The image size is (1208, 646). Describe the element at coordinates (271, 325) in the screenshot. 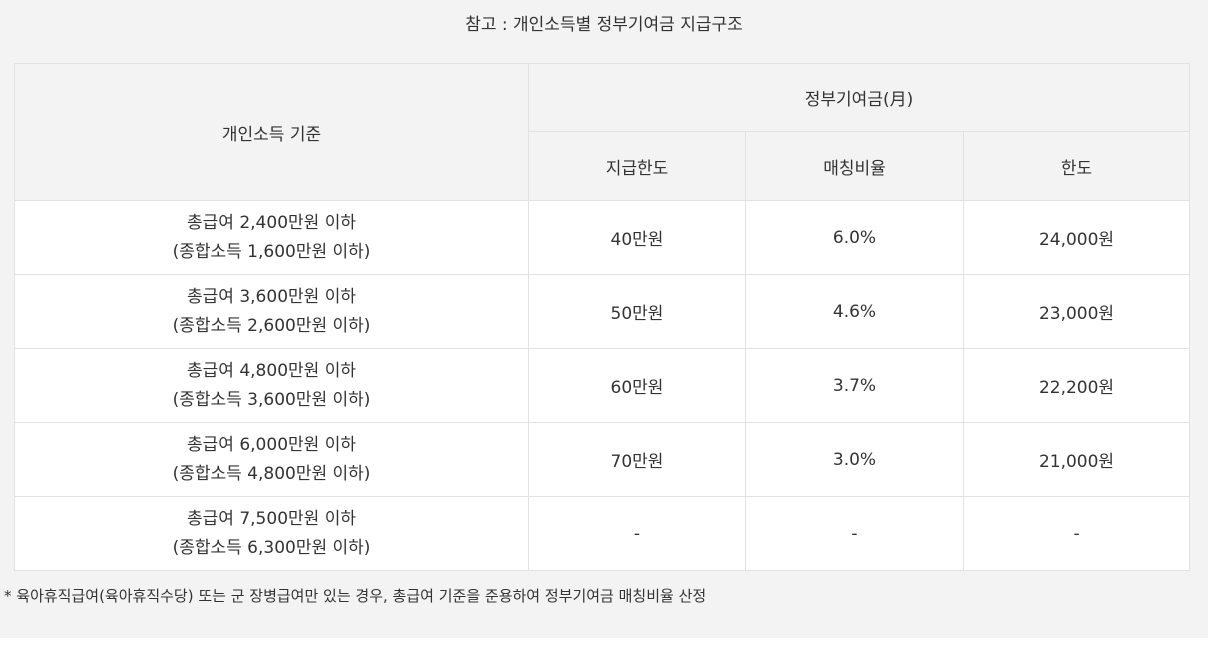

I see `income-line-total: (종합소득 2,600만원 이하)` at that location.